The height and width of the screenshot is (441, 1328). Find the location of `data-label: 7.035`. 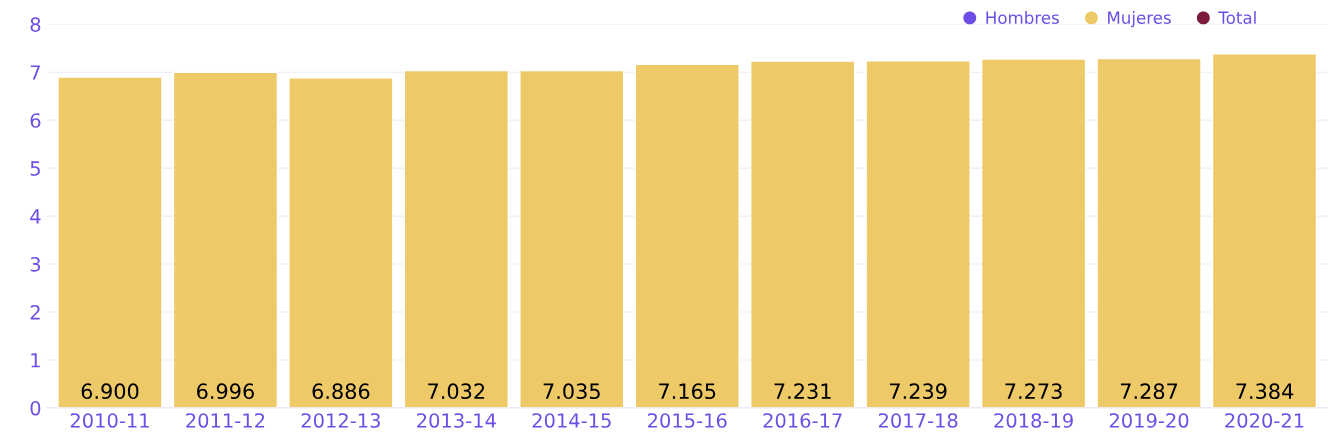

data-label: 7.035 is located at coordinates (571, 391).